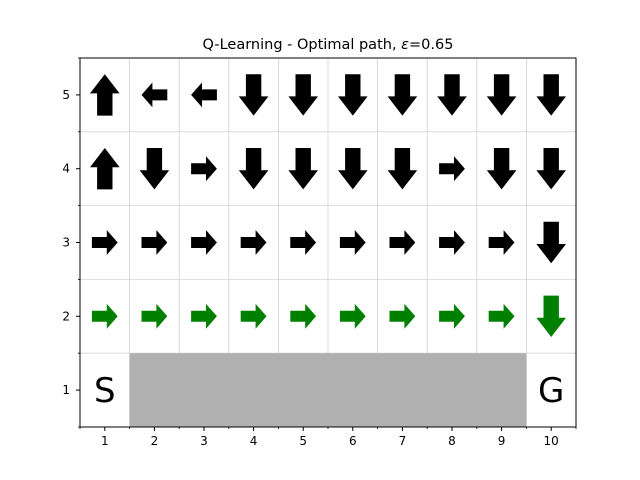  What do you see at coordinates (402, 316) in the screenshot?
I see `arrow-right-x7-y2` at bounding box center [402, 316].